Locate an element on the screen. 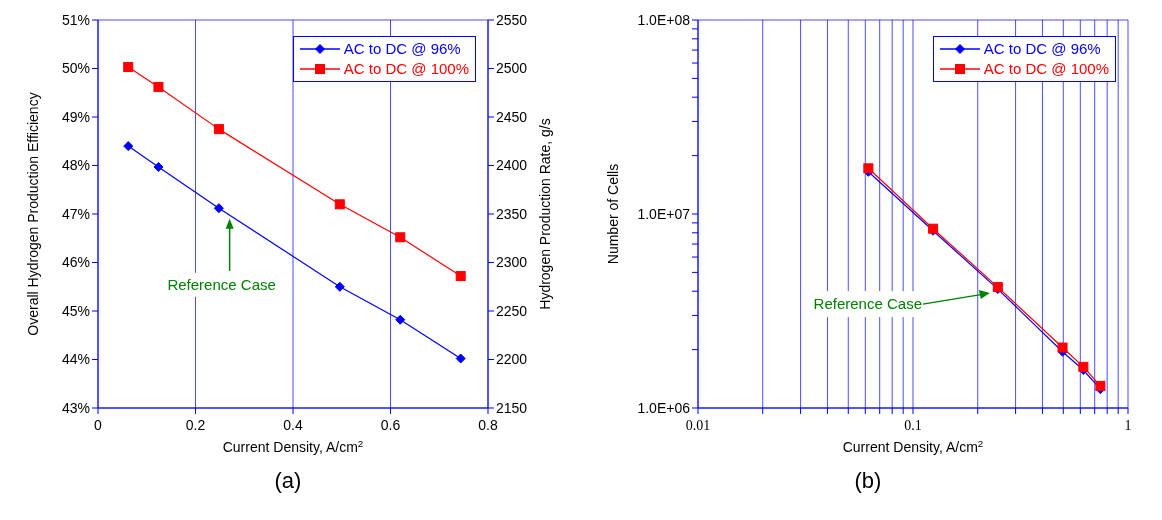  y2-tick-label: 2350 is located at coordinates (512, 213).